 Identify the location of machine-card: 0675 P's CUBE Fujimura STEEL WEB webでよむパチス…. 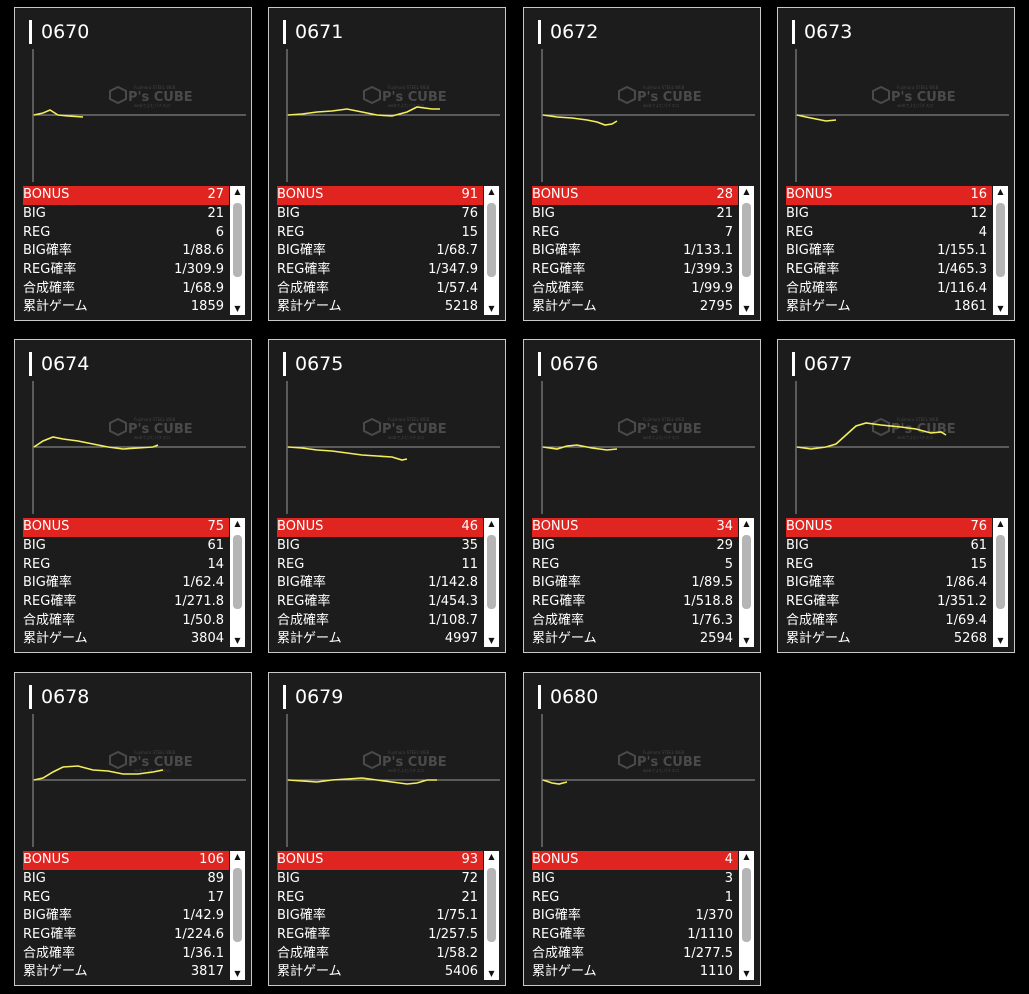
(387, 496).